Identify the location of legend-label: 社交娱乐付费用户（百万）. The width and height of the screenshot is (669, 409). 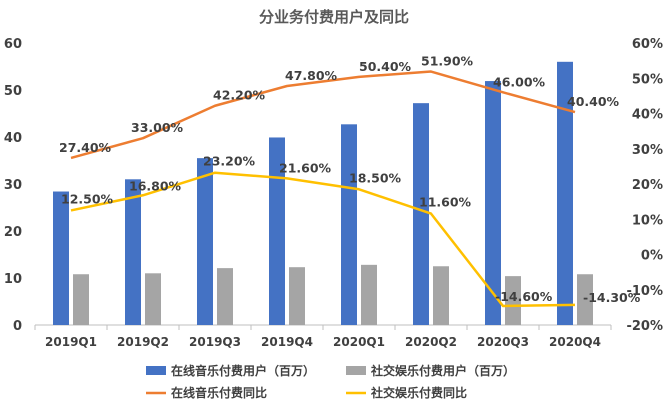
(442, 370).